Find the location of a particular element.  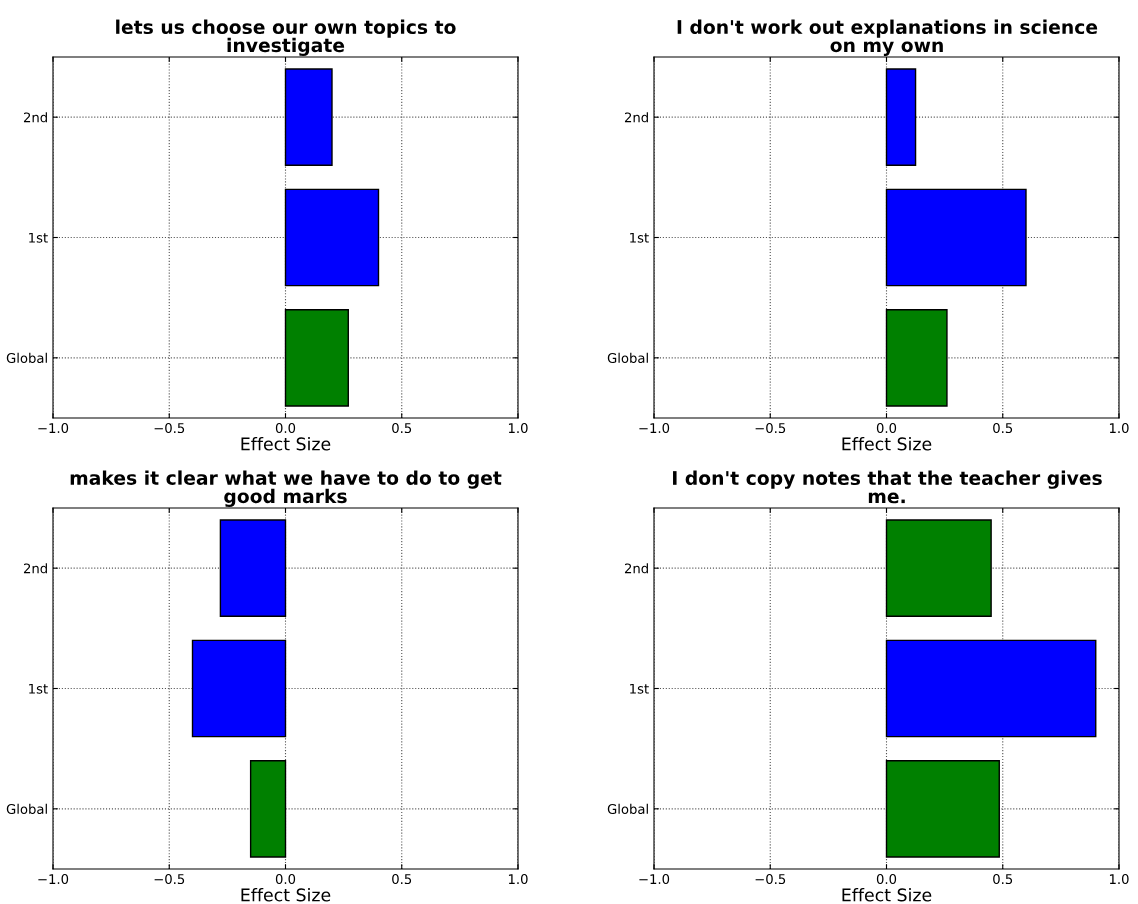

chart-title: makes it clear what we have to do to get good marks is located at coordinates (286, 488).